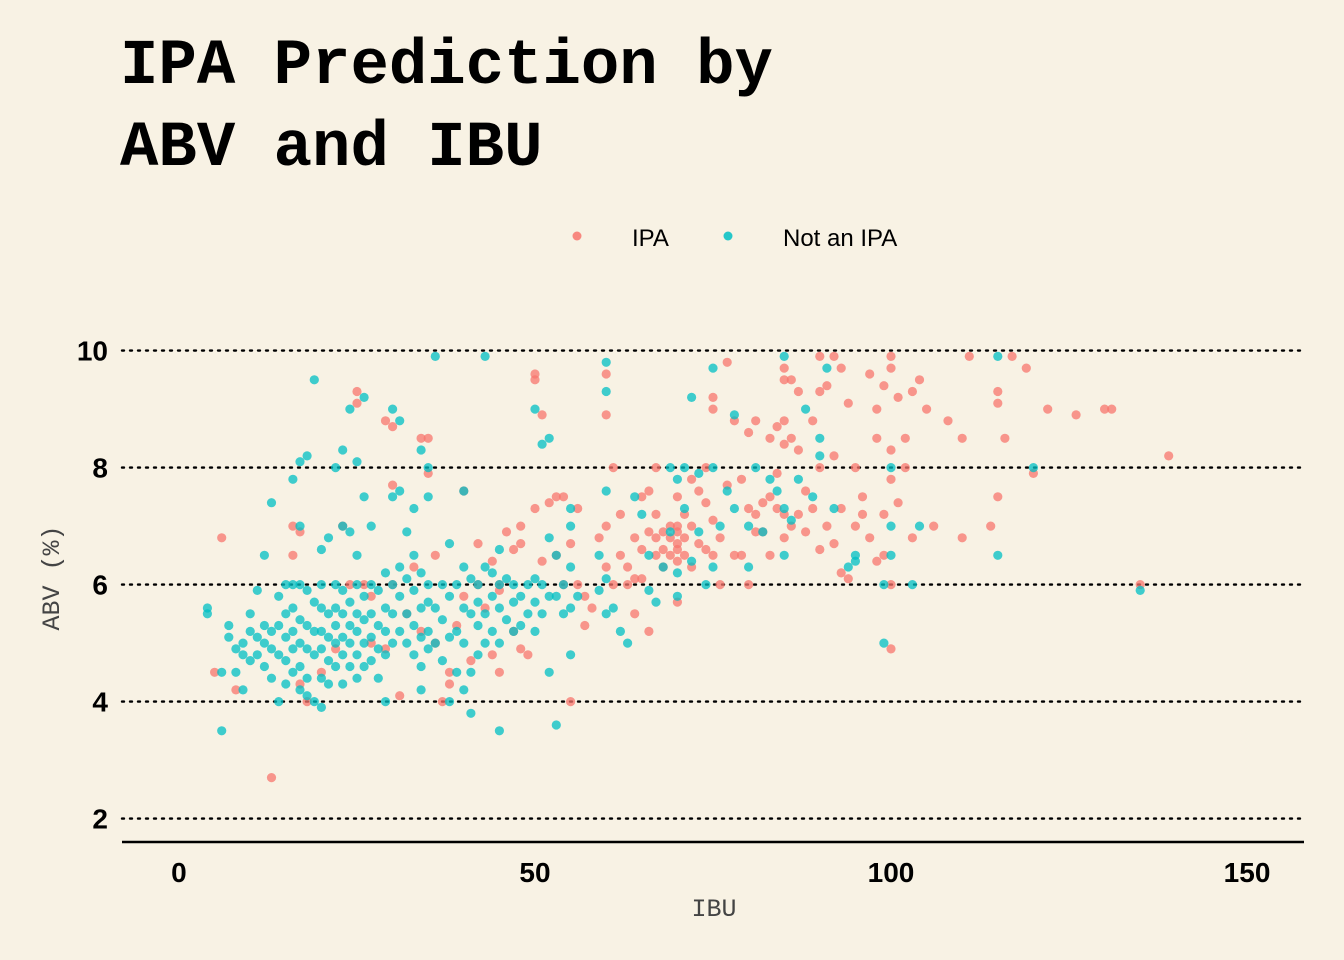  What do you see at coordinates (52, 577) in the screenshot?
I see `y-axis-label: ABV (%)` at bounding box center [52, 577].